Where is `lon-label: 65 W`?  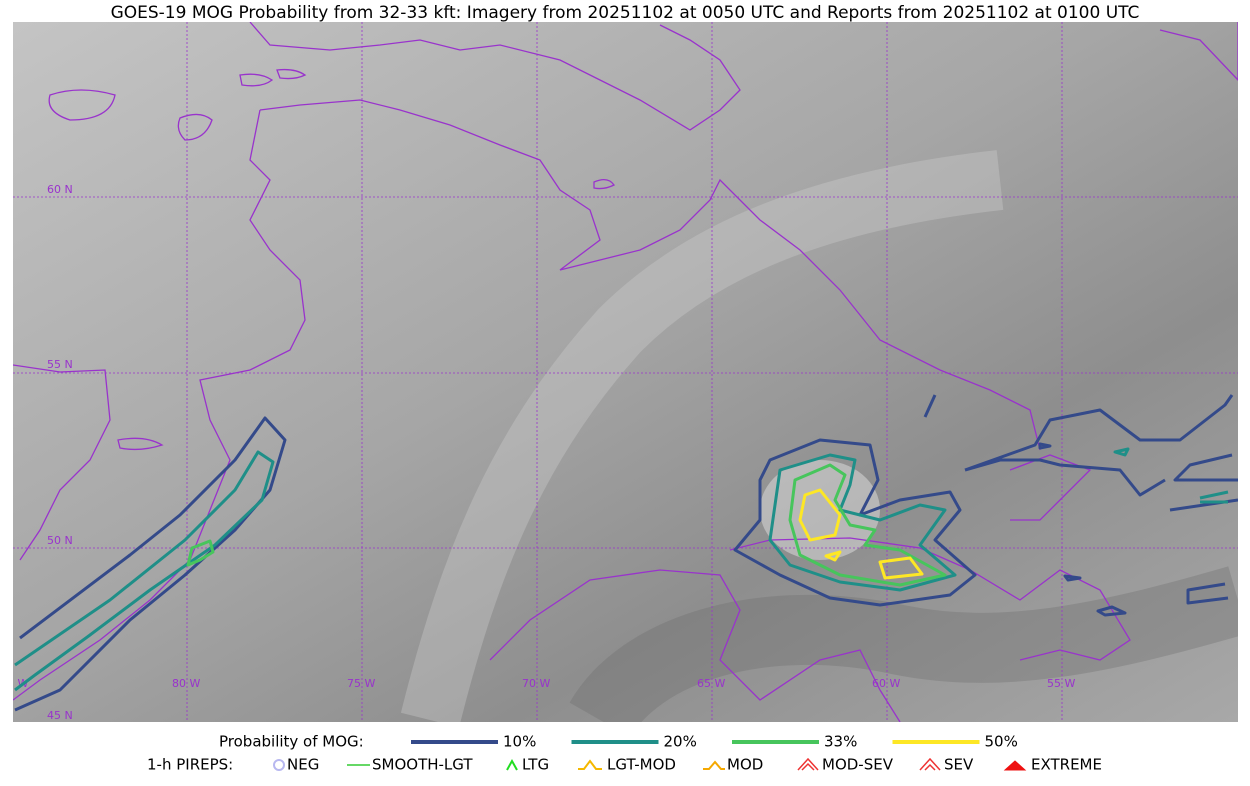 lon-label: 65 W is located at coordinates (711, 683).